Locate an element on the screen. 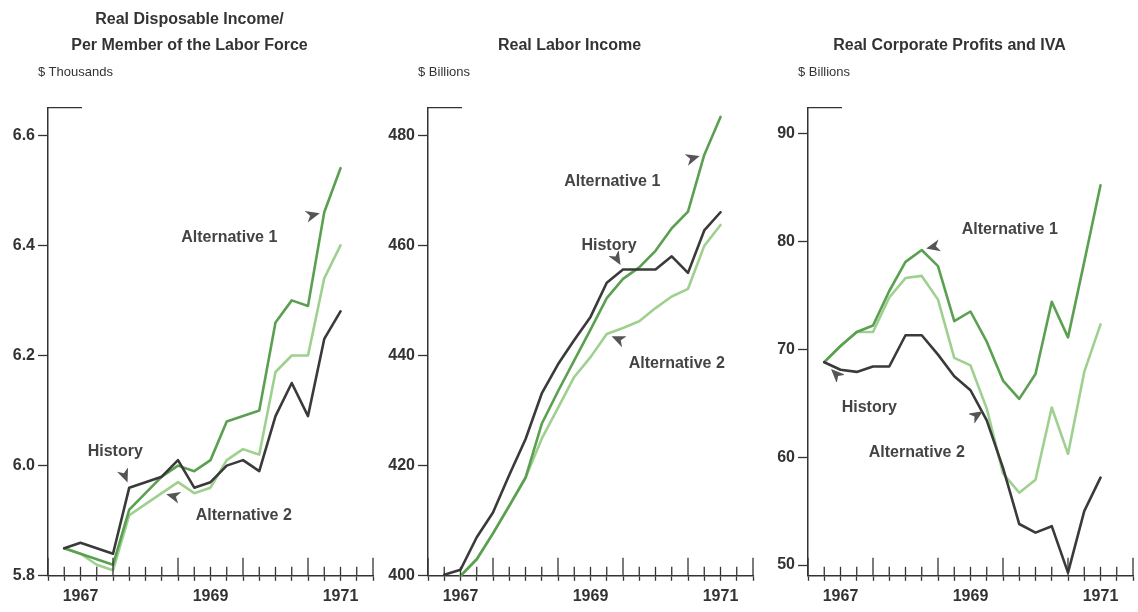 This screenshot has height=612, width=1138. y-tick-label: 420 is located at coordinates (402, 465).